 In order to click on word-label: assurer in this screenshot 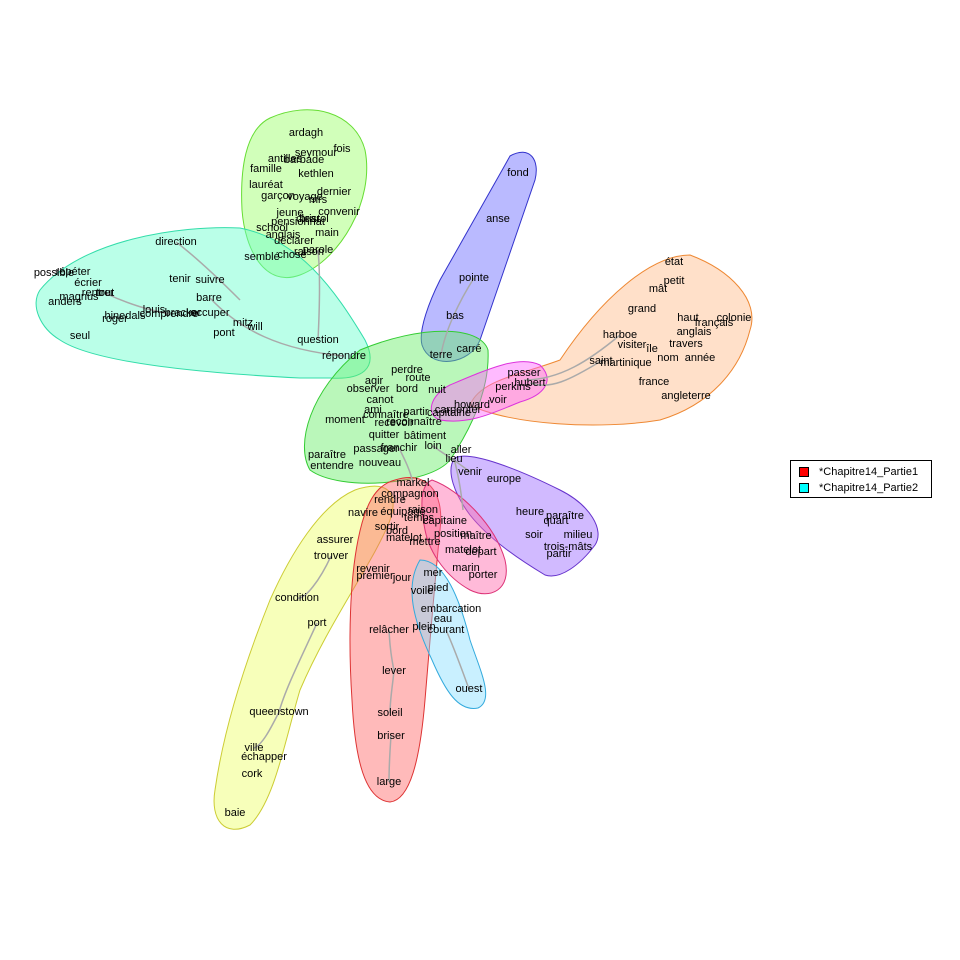, I will do `click(335, 540)`.